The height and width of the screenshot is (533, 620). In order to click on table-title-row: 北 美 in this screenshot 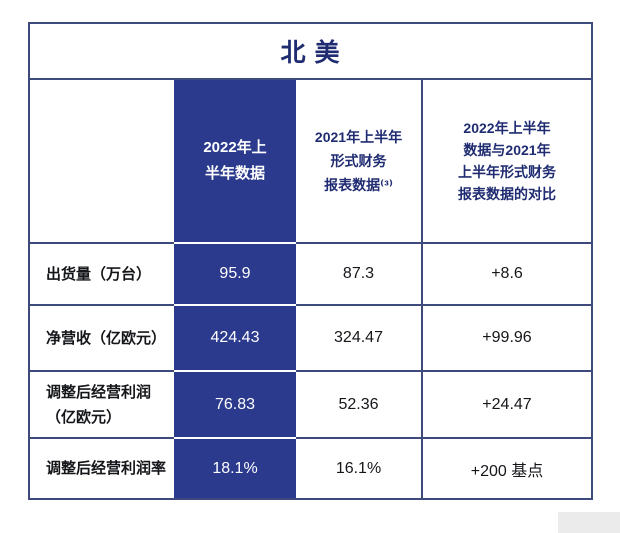, I will do `click(310, 52)`.